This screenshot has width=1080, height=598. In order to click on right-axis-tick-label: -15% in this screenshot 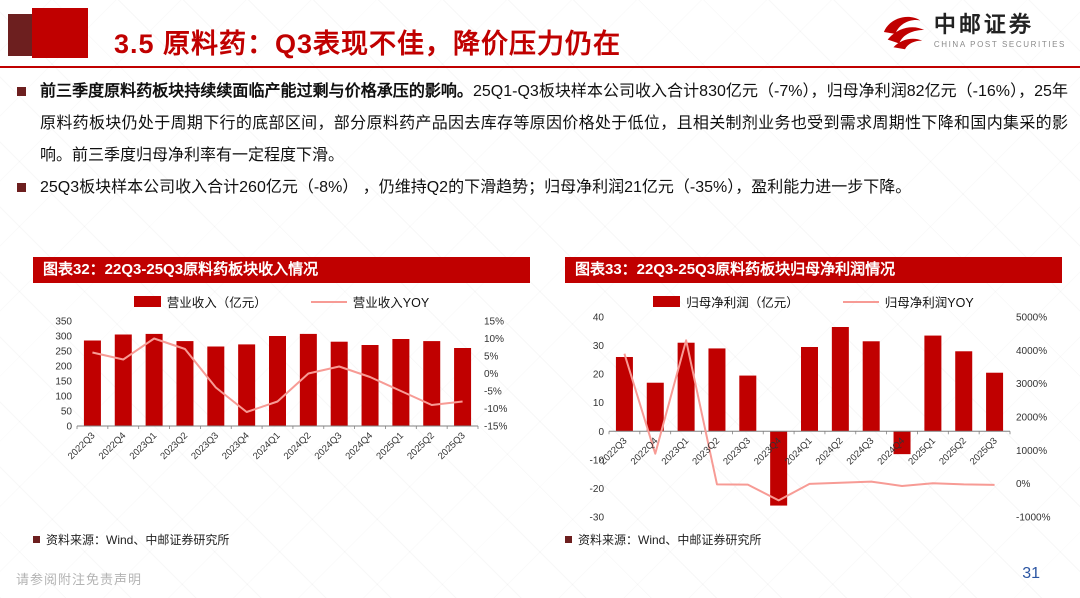, I will do `click(495, 427)`.